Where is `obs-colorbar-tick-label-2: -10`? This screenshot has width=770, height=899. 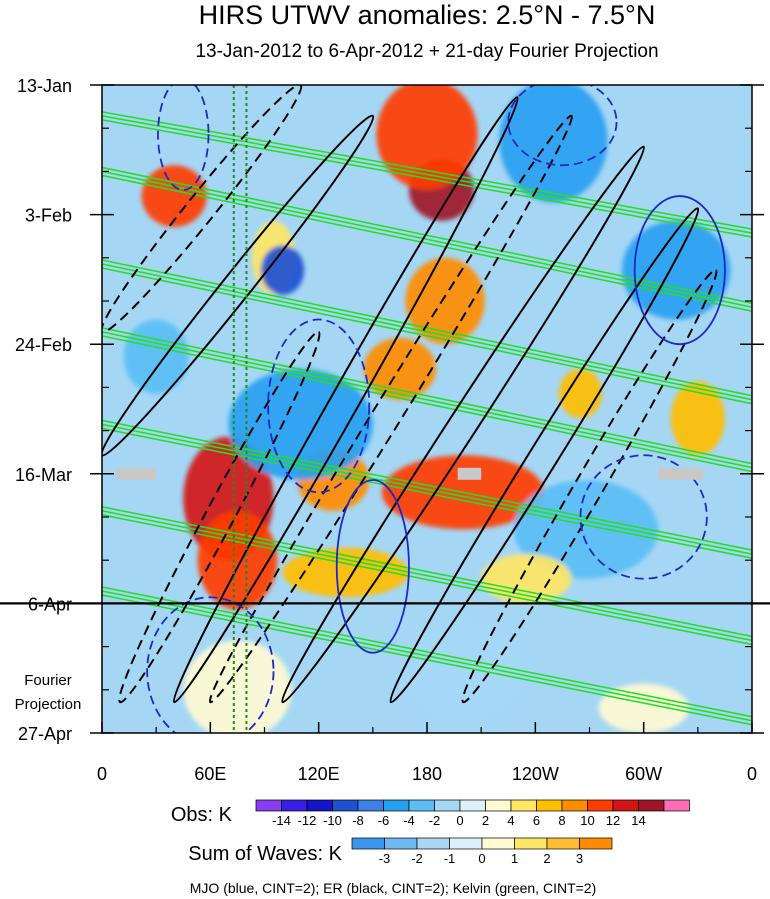 obs-colorbar-tick-label-2: -10 is located at coordinates (332, 820).